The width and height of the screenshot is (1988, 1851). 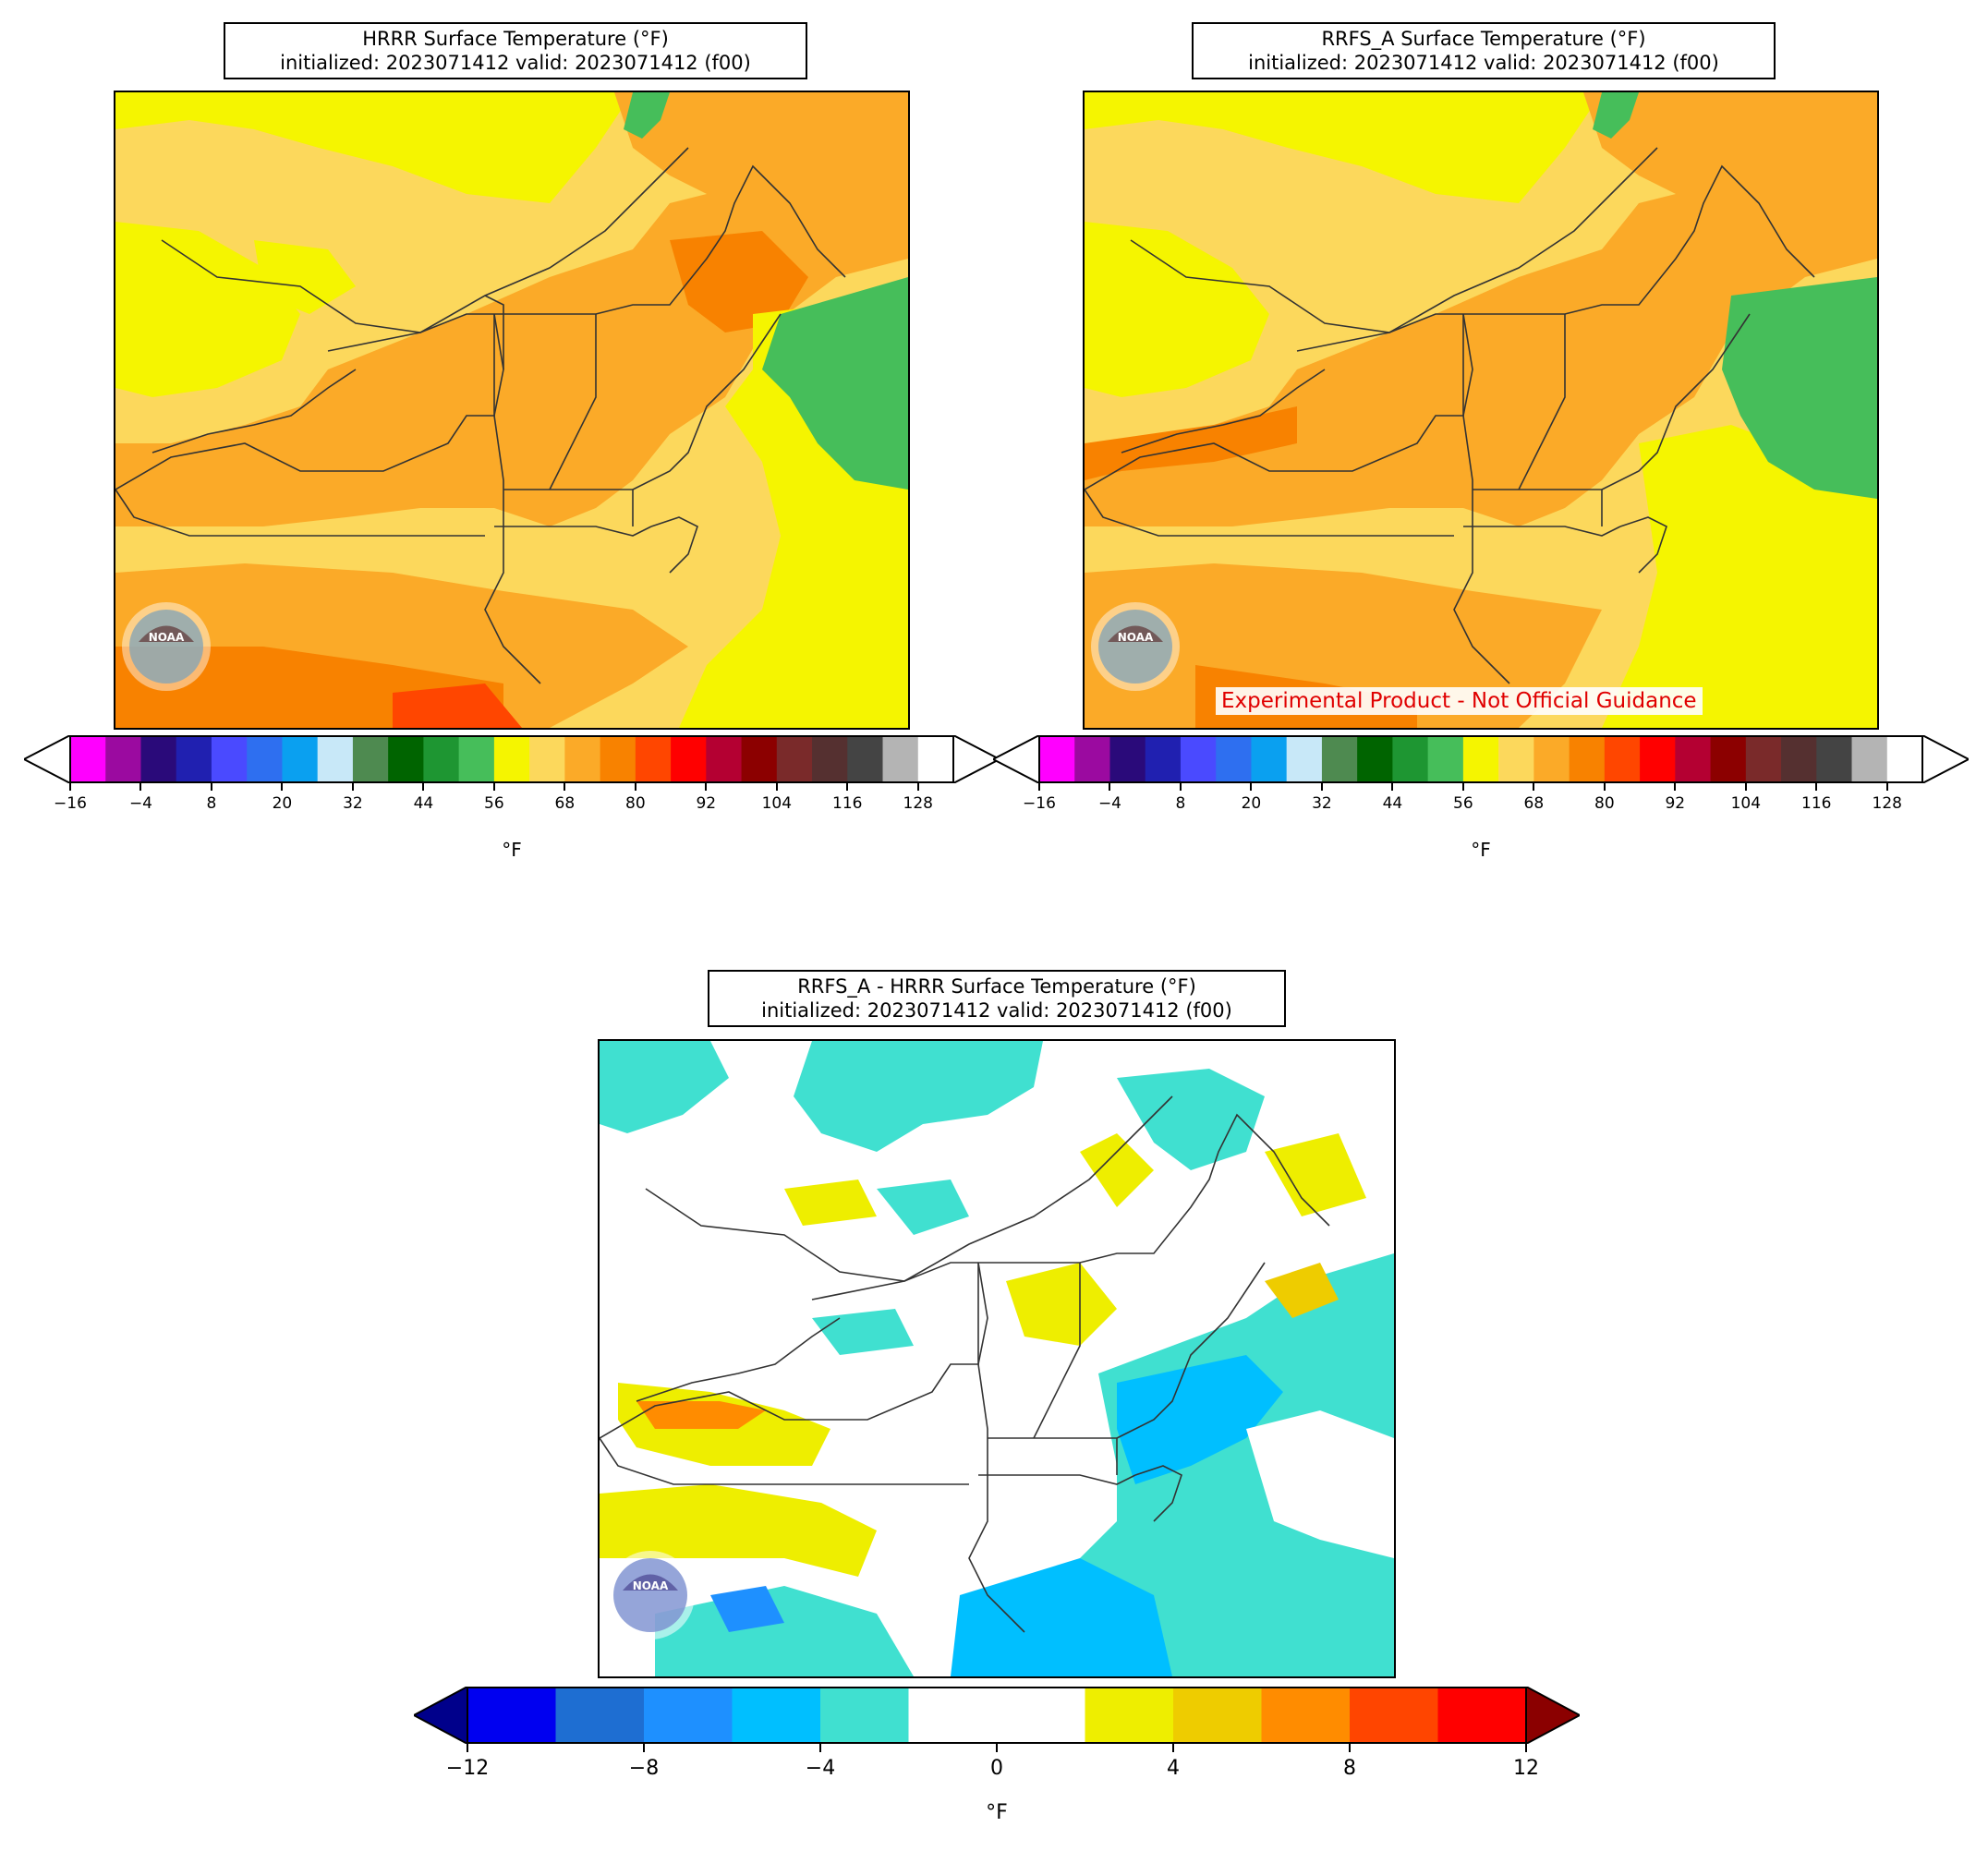 I want to click on colorbar-3-unit: °F, so click(x=997, y=1813).